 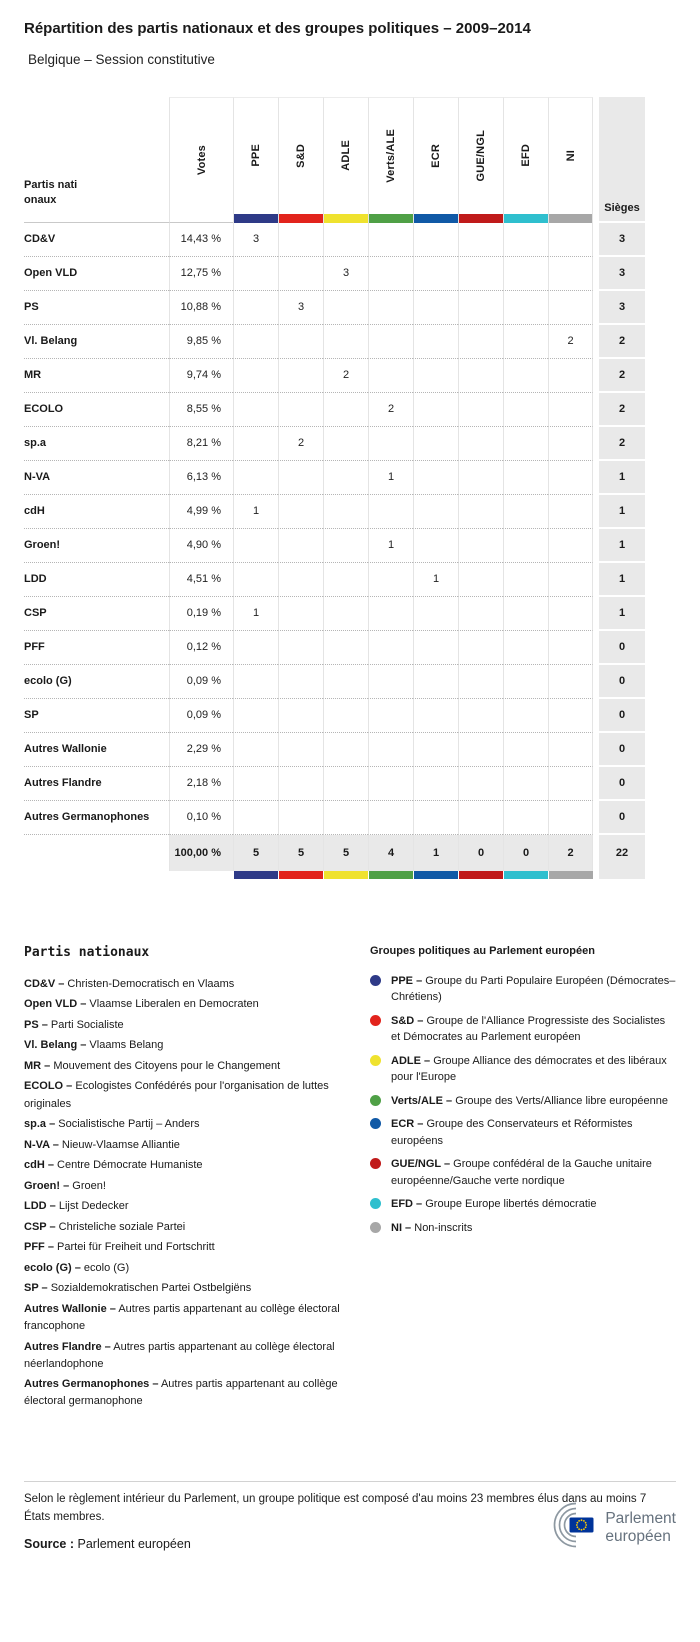 I want to click on table-row: PFF 0,12 % 0, so click(x=350, y=647).